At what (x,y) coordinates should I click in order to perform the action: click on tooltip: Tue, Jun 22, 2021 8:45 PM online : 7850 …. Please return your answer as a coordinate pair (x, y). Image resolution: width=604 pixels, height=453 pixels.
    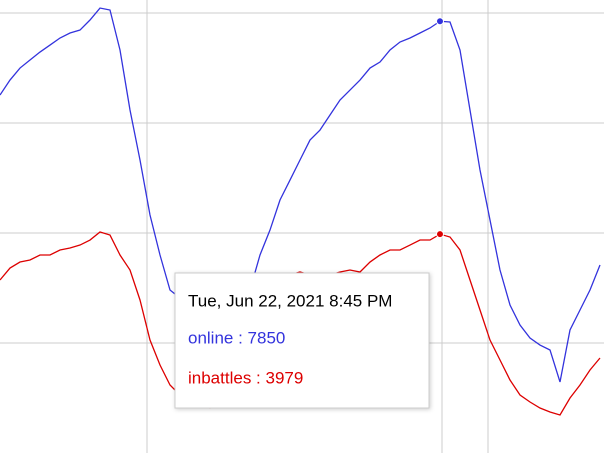
    Looking at the image, I should click on (302, 340).